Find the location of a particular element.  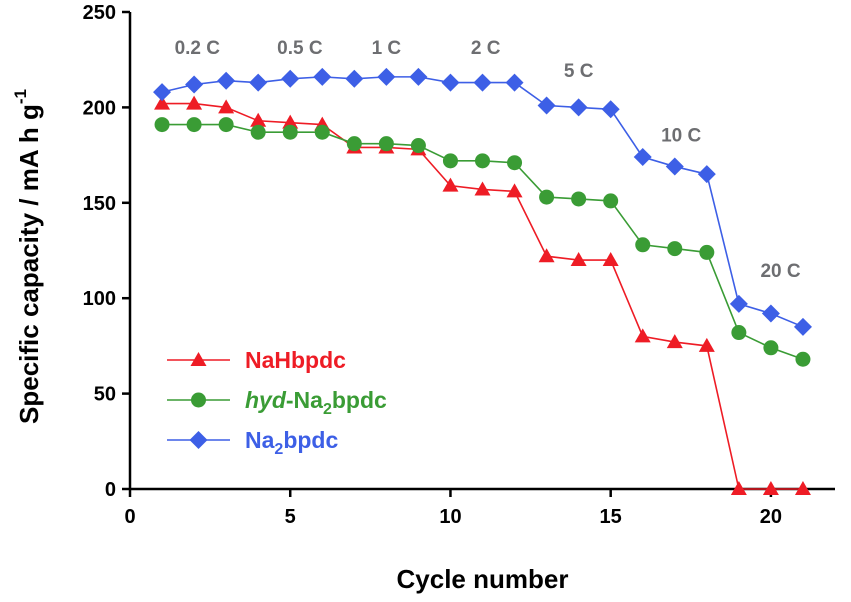

y-tick-label: 200 is located at coordinates (99, 108).